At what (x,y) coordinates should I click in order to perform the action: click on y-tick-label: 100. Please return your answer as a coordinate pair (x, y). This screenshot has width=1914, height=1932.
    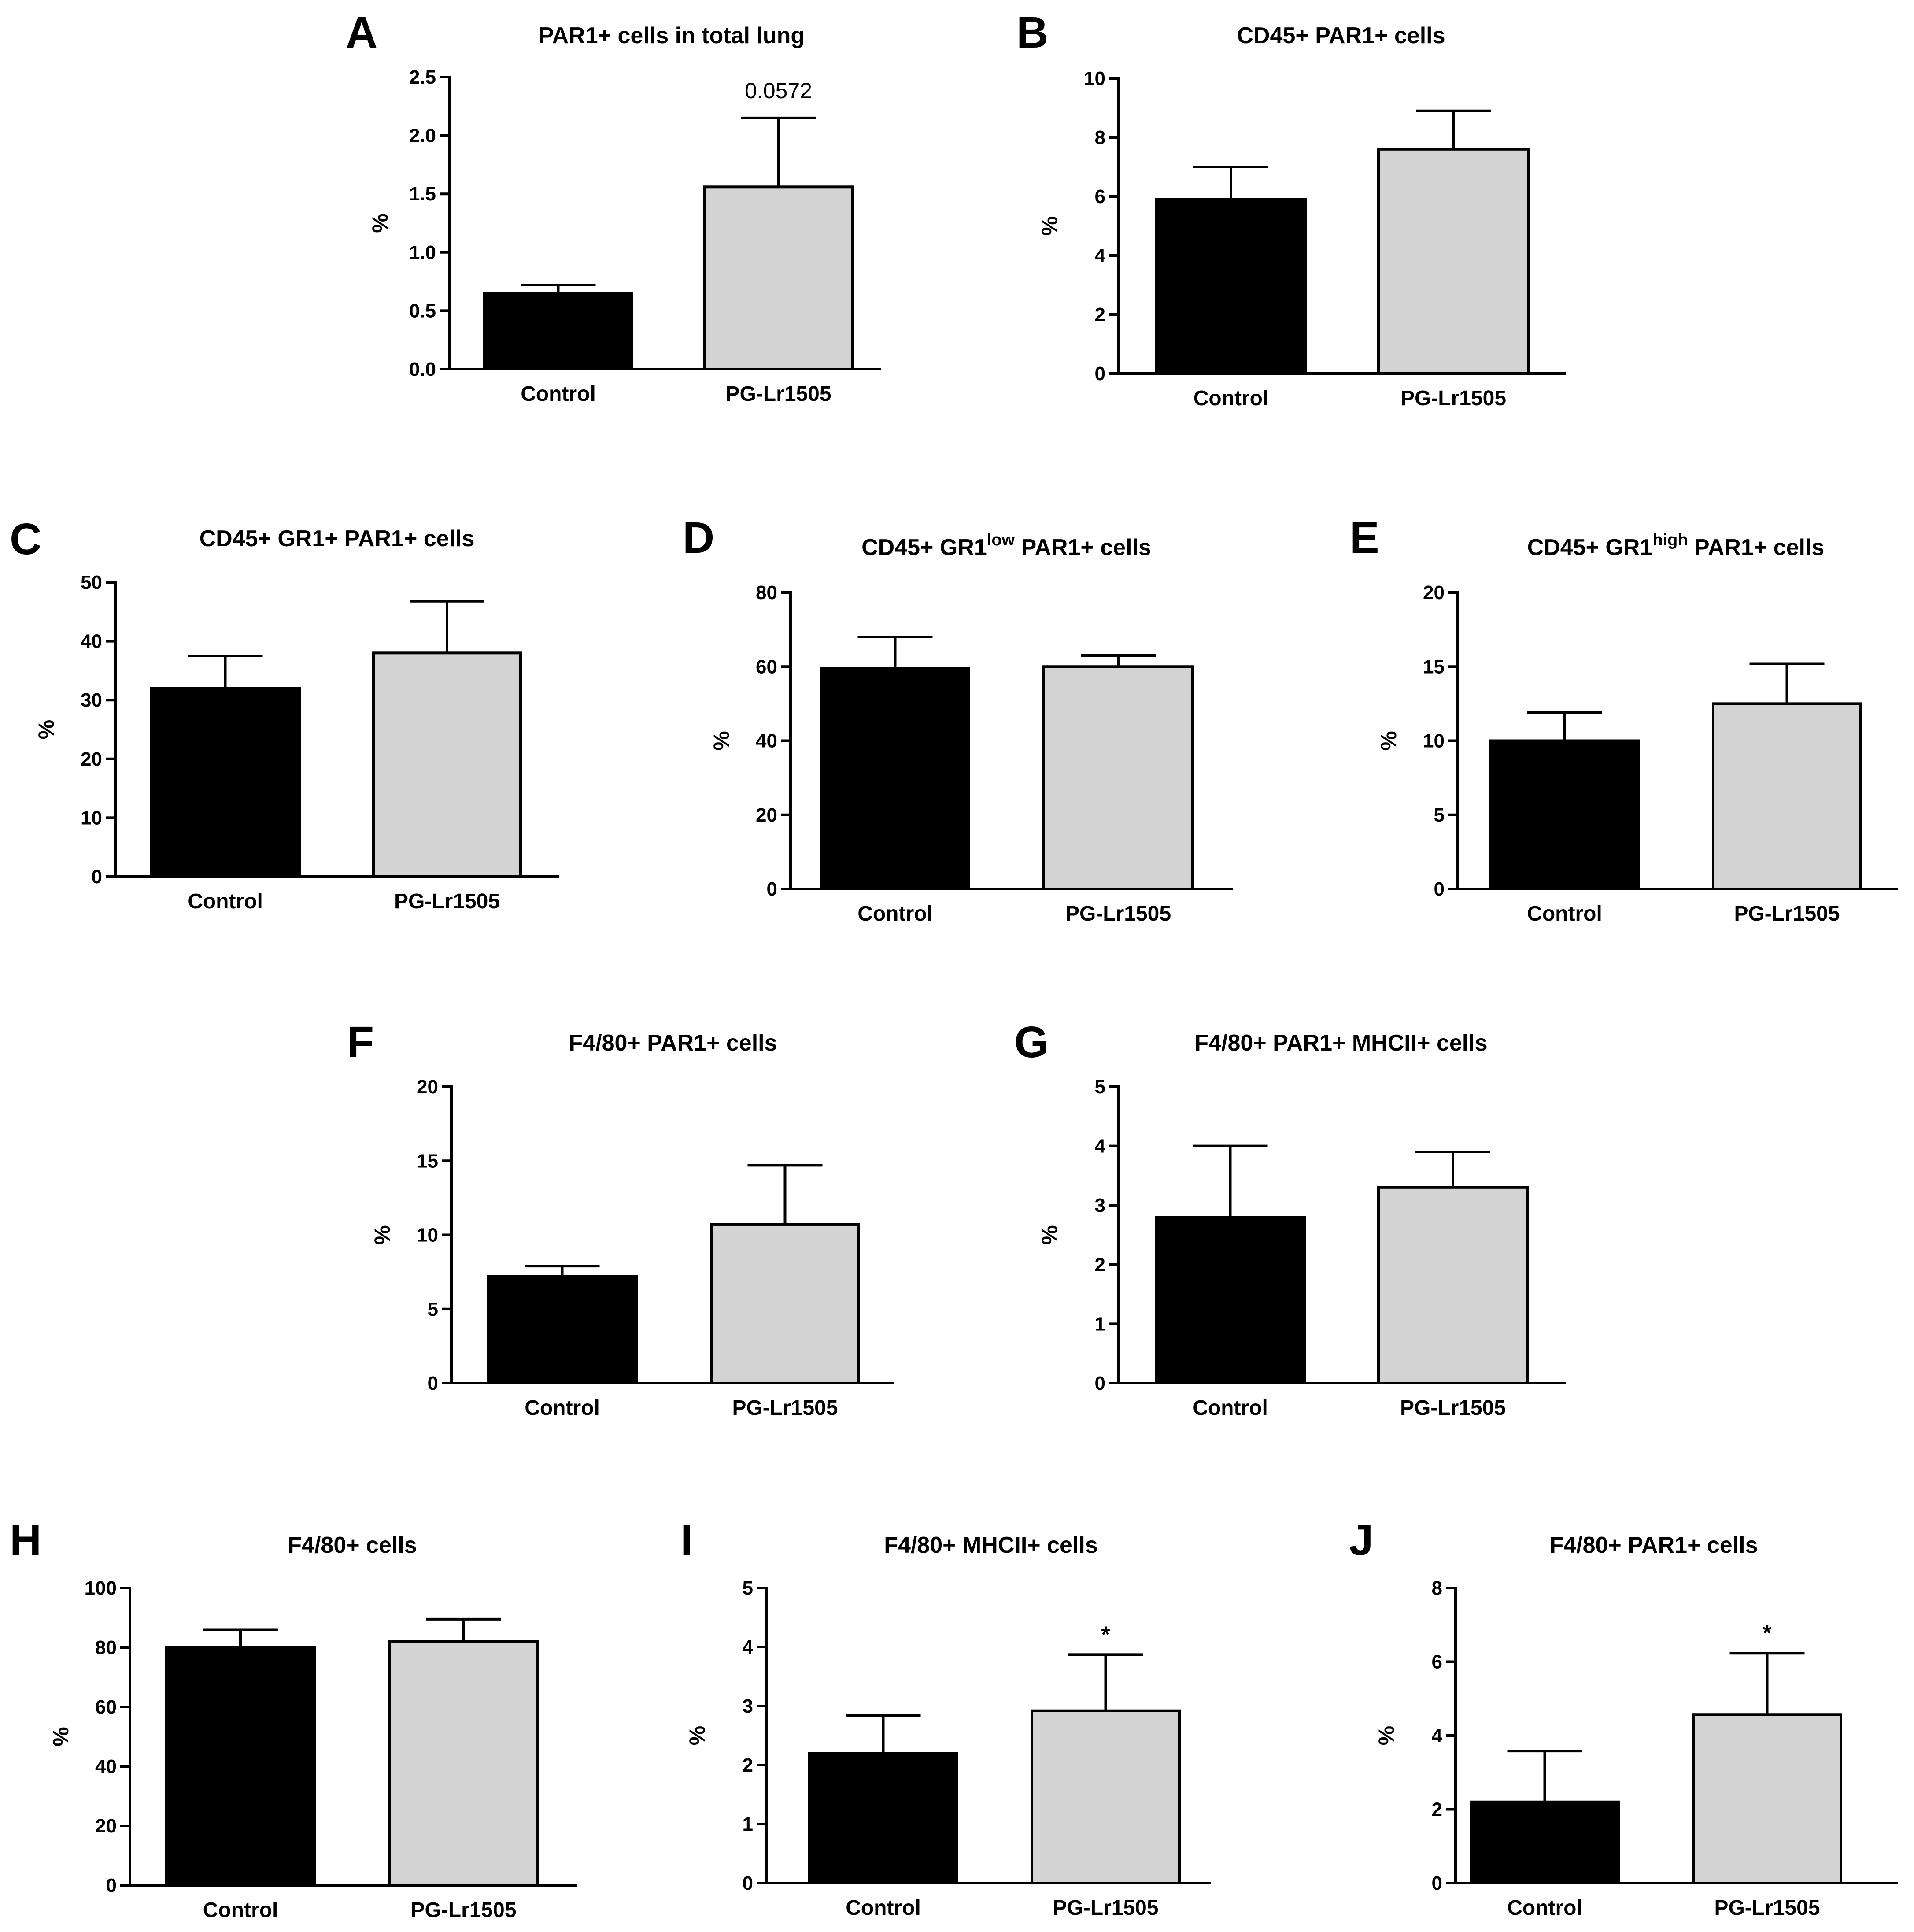
    Looking at the image, I should click on (101, 1588).